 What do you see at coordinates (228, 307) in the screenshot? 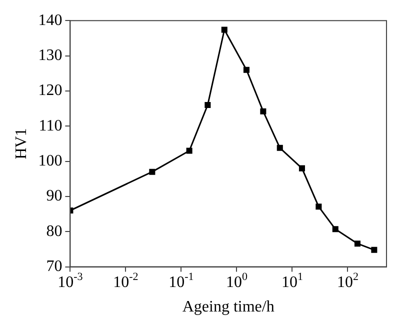
I see `x-axis-title: Ageing time/h` at bounding box center [228, 307].